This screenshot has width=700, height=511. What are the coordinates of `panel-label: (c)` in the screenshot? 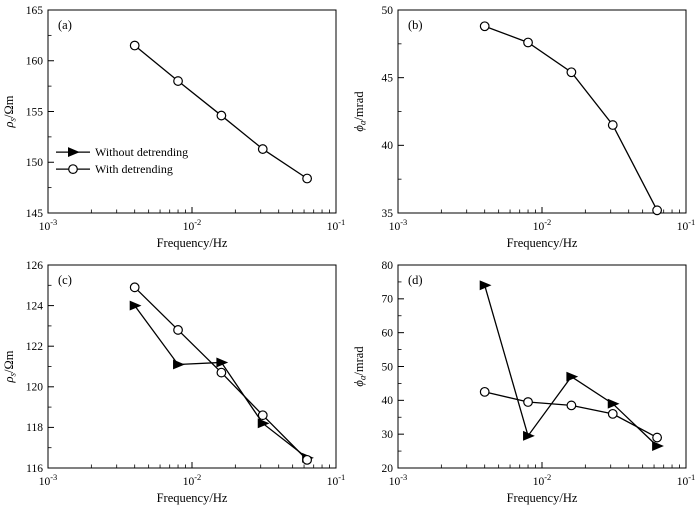 It's located at (65, 280).